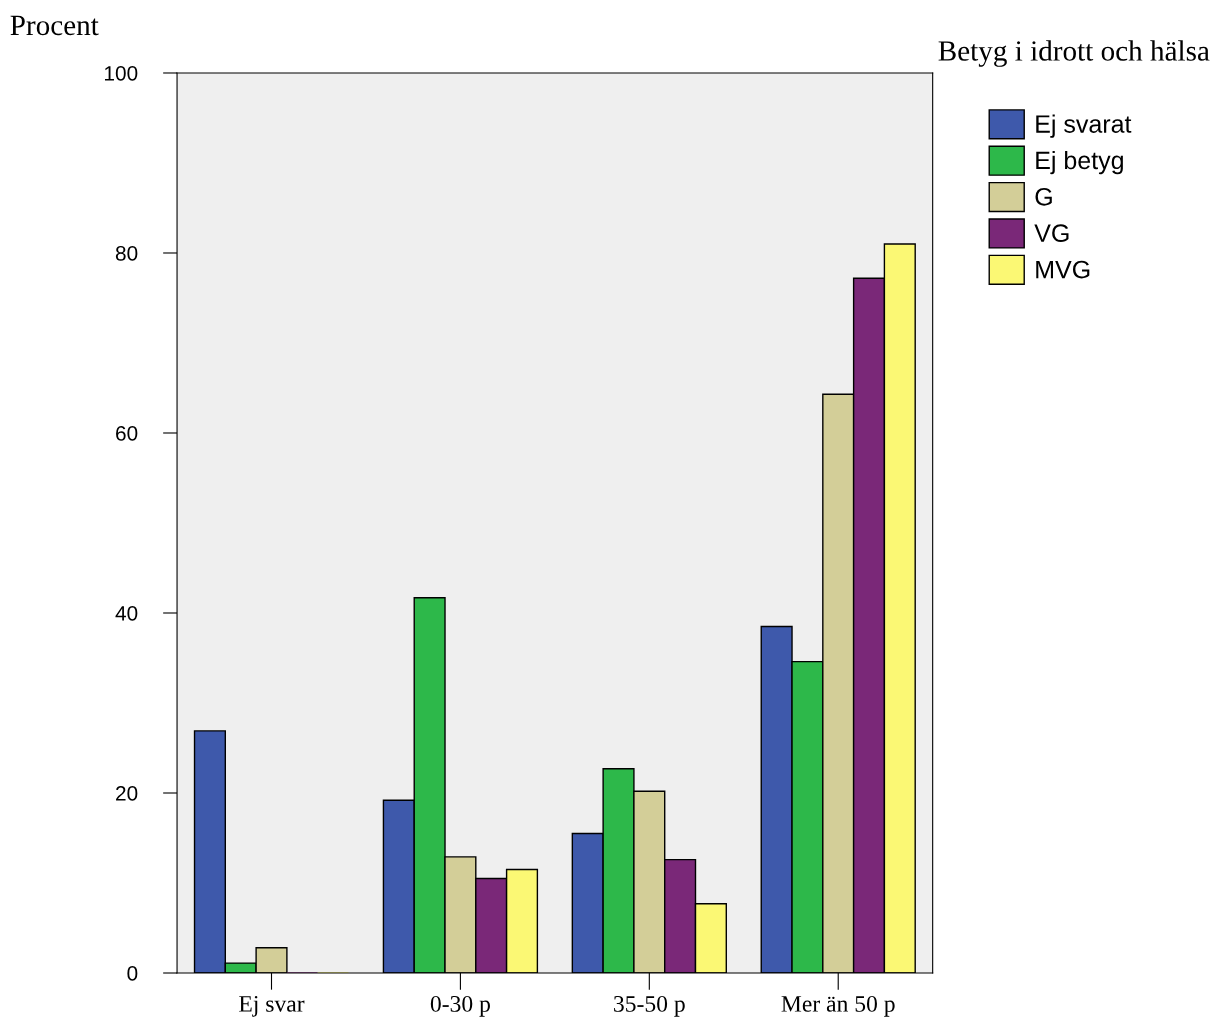 This screenshot has height=1028, width=1216. What do you see at coordinates (838, 1006) in the screenshot?
I see `x-tick-label: Mer än 50 p` at bounding box center [838, 1006].